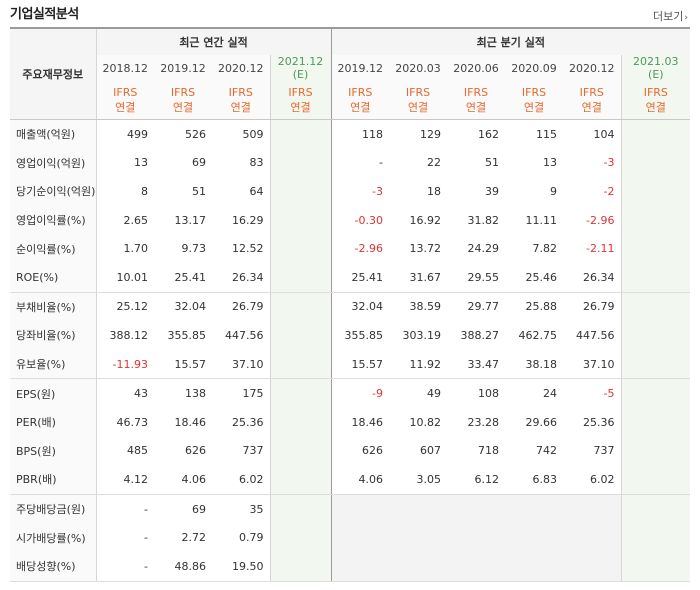  Describe the element at coordinates (199, 163) in the screenshot. I see `value-cell: 69` at that location.